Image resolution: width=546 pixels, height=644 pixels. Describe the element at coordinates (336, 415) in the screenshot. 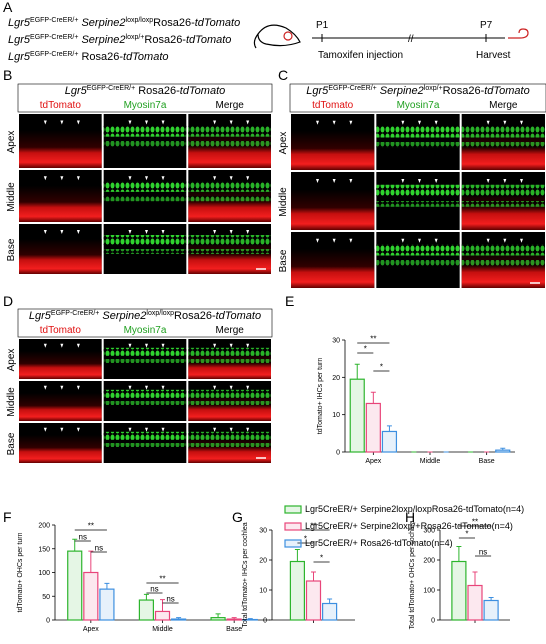

I see `y-tick-label: 10` at that location.